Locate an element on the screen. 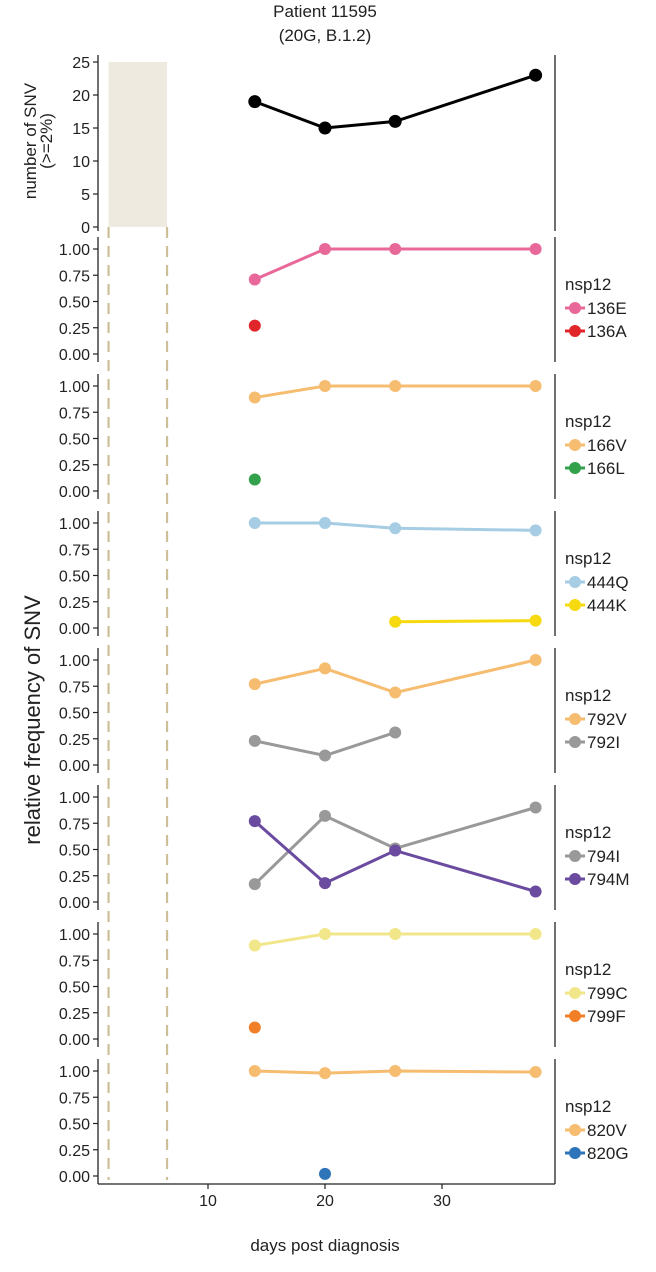  series-line-820V is located at coordinates (395, 1072).